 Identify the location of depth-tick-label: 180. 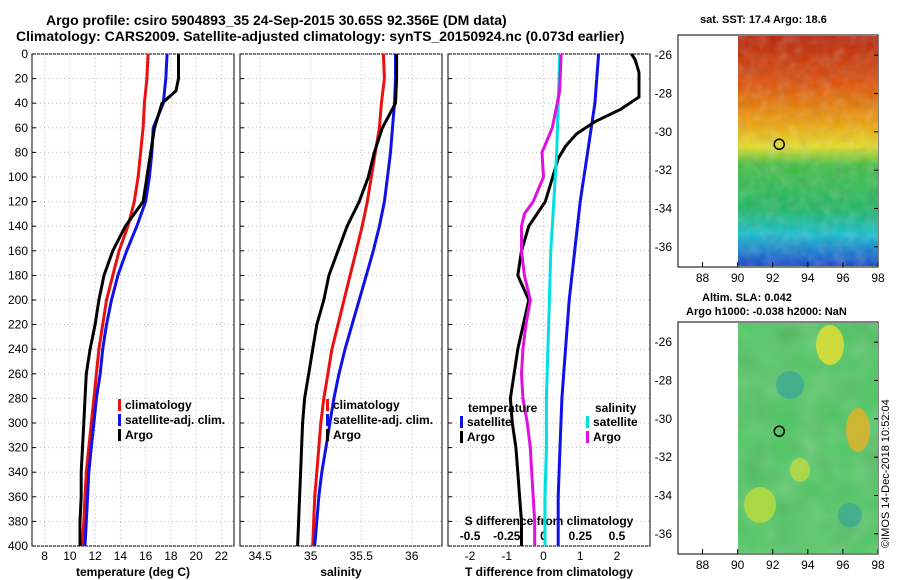
(18, 275).